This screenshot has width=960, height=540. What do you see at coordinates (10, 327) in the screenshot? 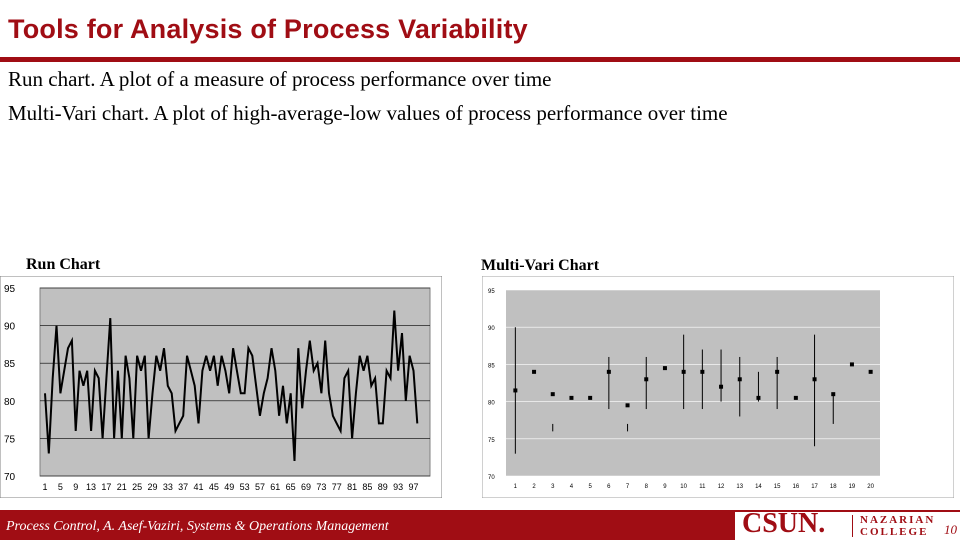
I see `run-y-tick-label: 90` at bounding box center [10, 327].